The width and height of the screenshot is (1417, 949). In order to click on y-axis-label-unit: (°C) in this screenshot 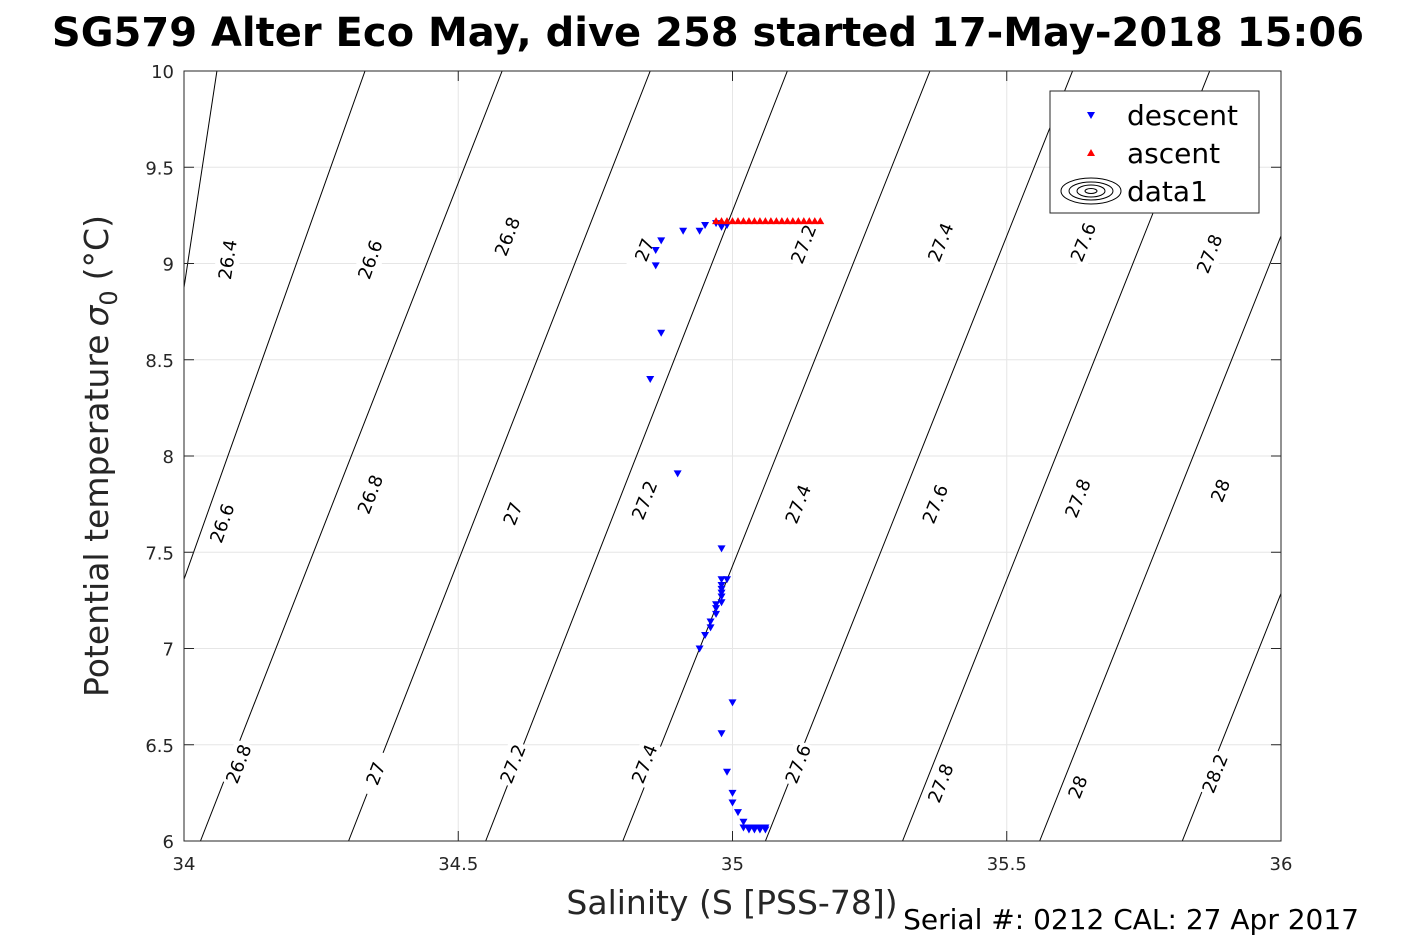, I will do `click(96, 247)`.